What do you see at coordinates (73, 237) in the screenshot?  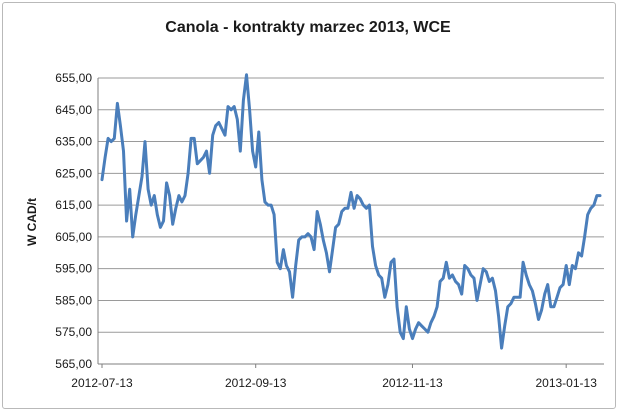 I see `y-tick-label: 605,00` at bounding box center [73, 237].